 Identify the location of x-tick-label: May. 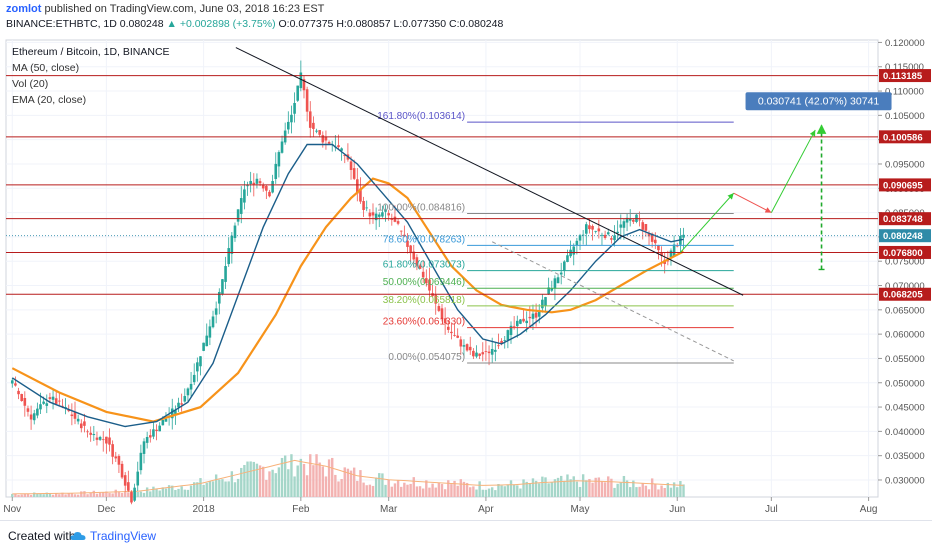
(580, 509).